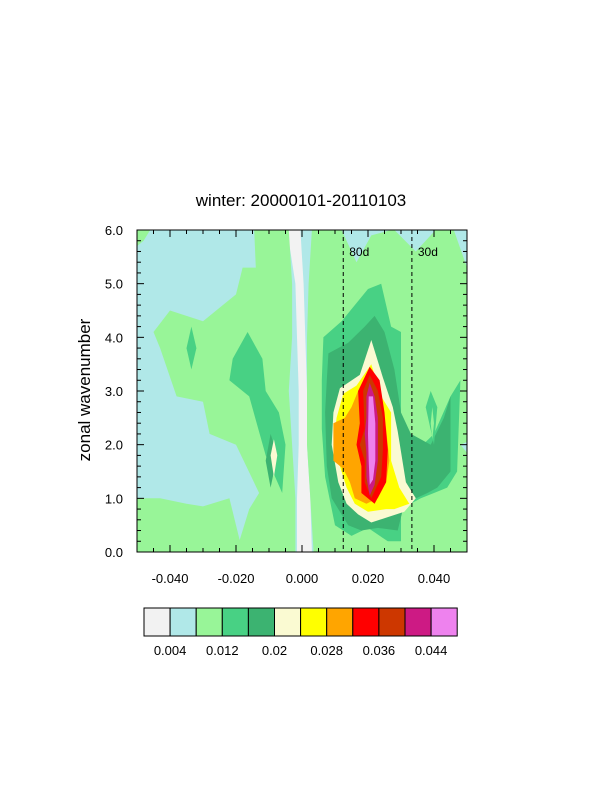 Image resolution: width=607 pixels, height=787 pixels. I want to click on reference-lines: 80d 30d, so click(390, 391).